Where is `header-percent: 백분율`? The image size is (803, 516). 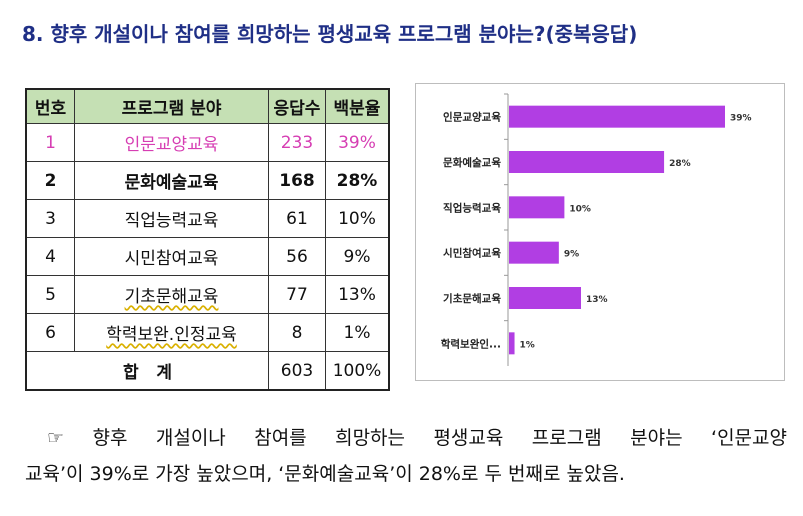 header-percent: 백분율 is located at coordinates (357, 106).